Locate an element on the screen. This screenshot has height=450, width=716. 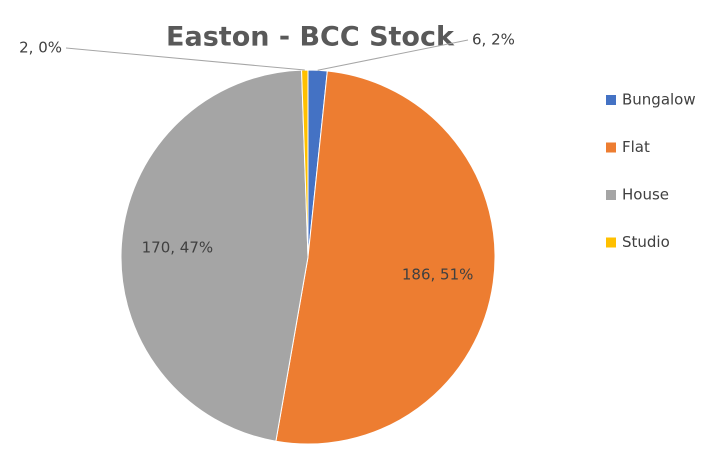
legend-label: Bungalow is located at coordinates (659, 100).